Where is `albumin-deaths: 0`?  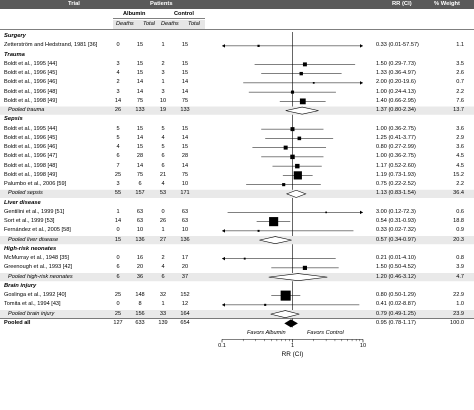
albumin-deaths: 0 is located at coordinates (118, 304).